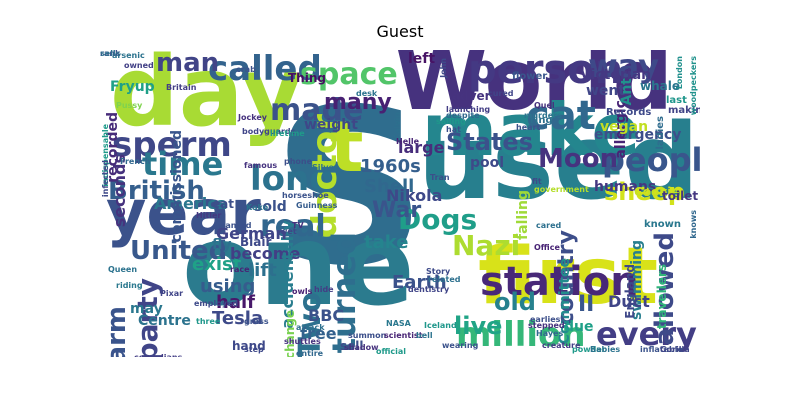  Describe the element at coordinates (123, 269) in the screenshot. I see `cloud-word: Queen` at that location.